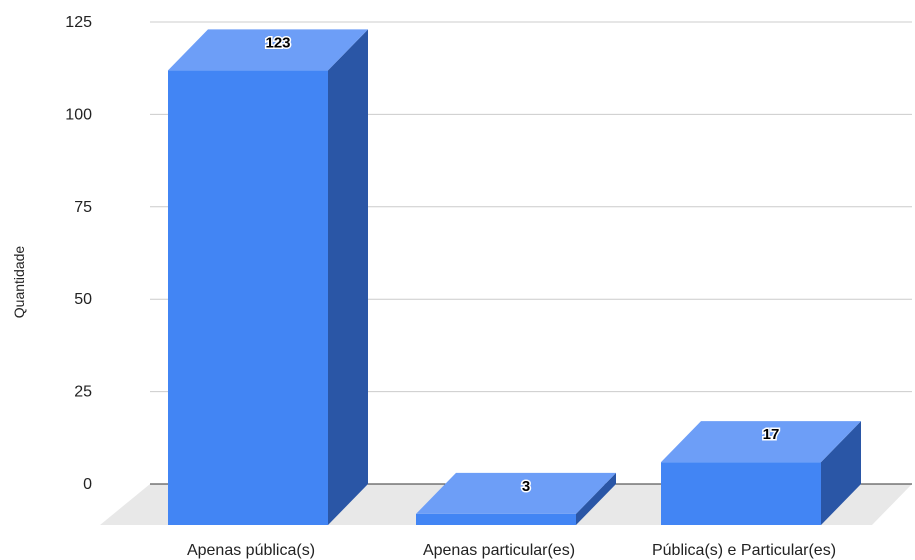 The height and width of the screenshot is (560, 915). Describe the element at coordinates (19, 282) in the screenshot. I see `y-axis-title: Quantidade` at that location.